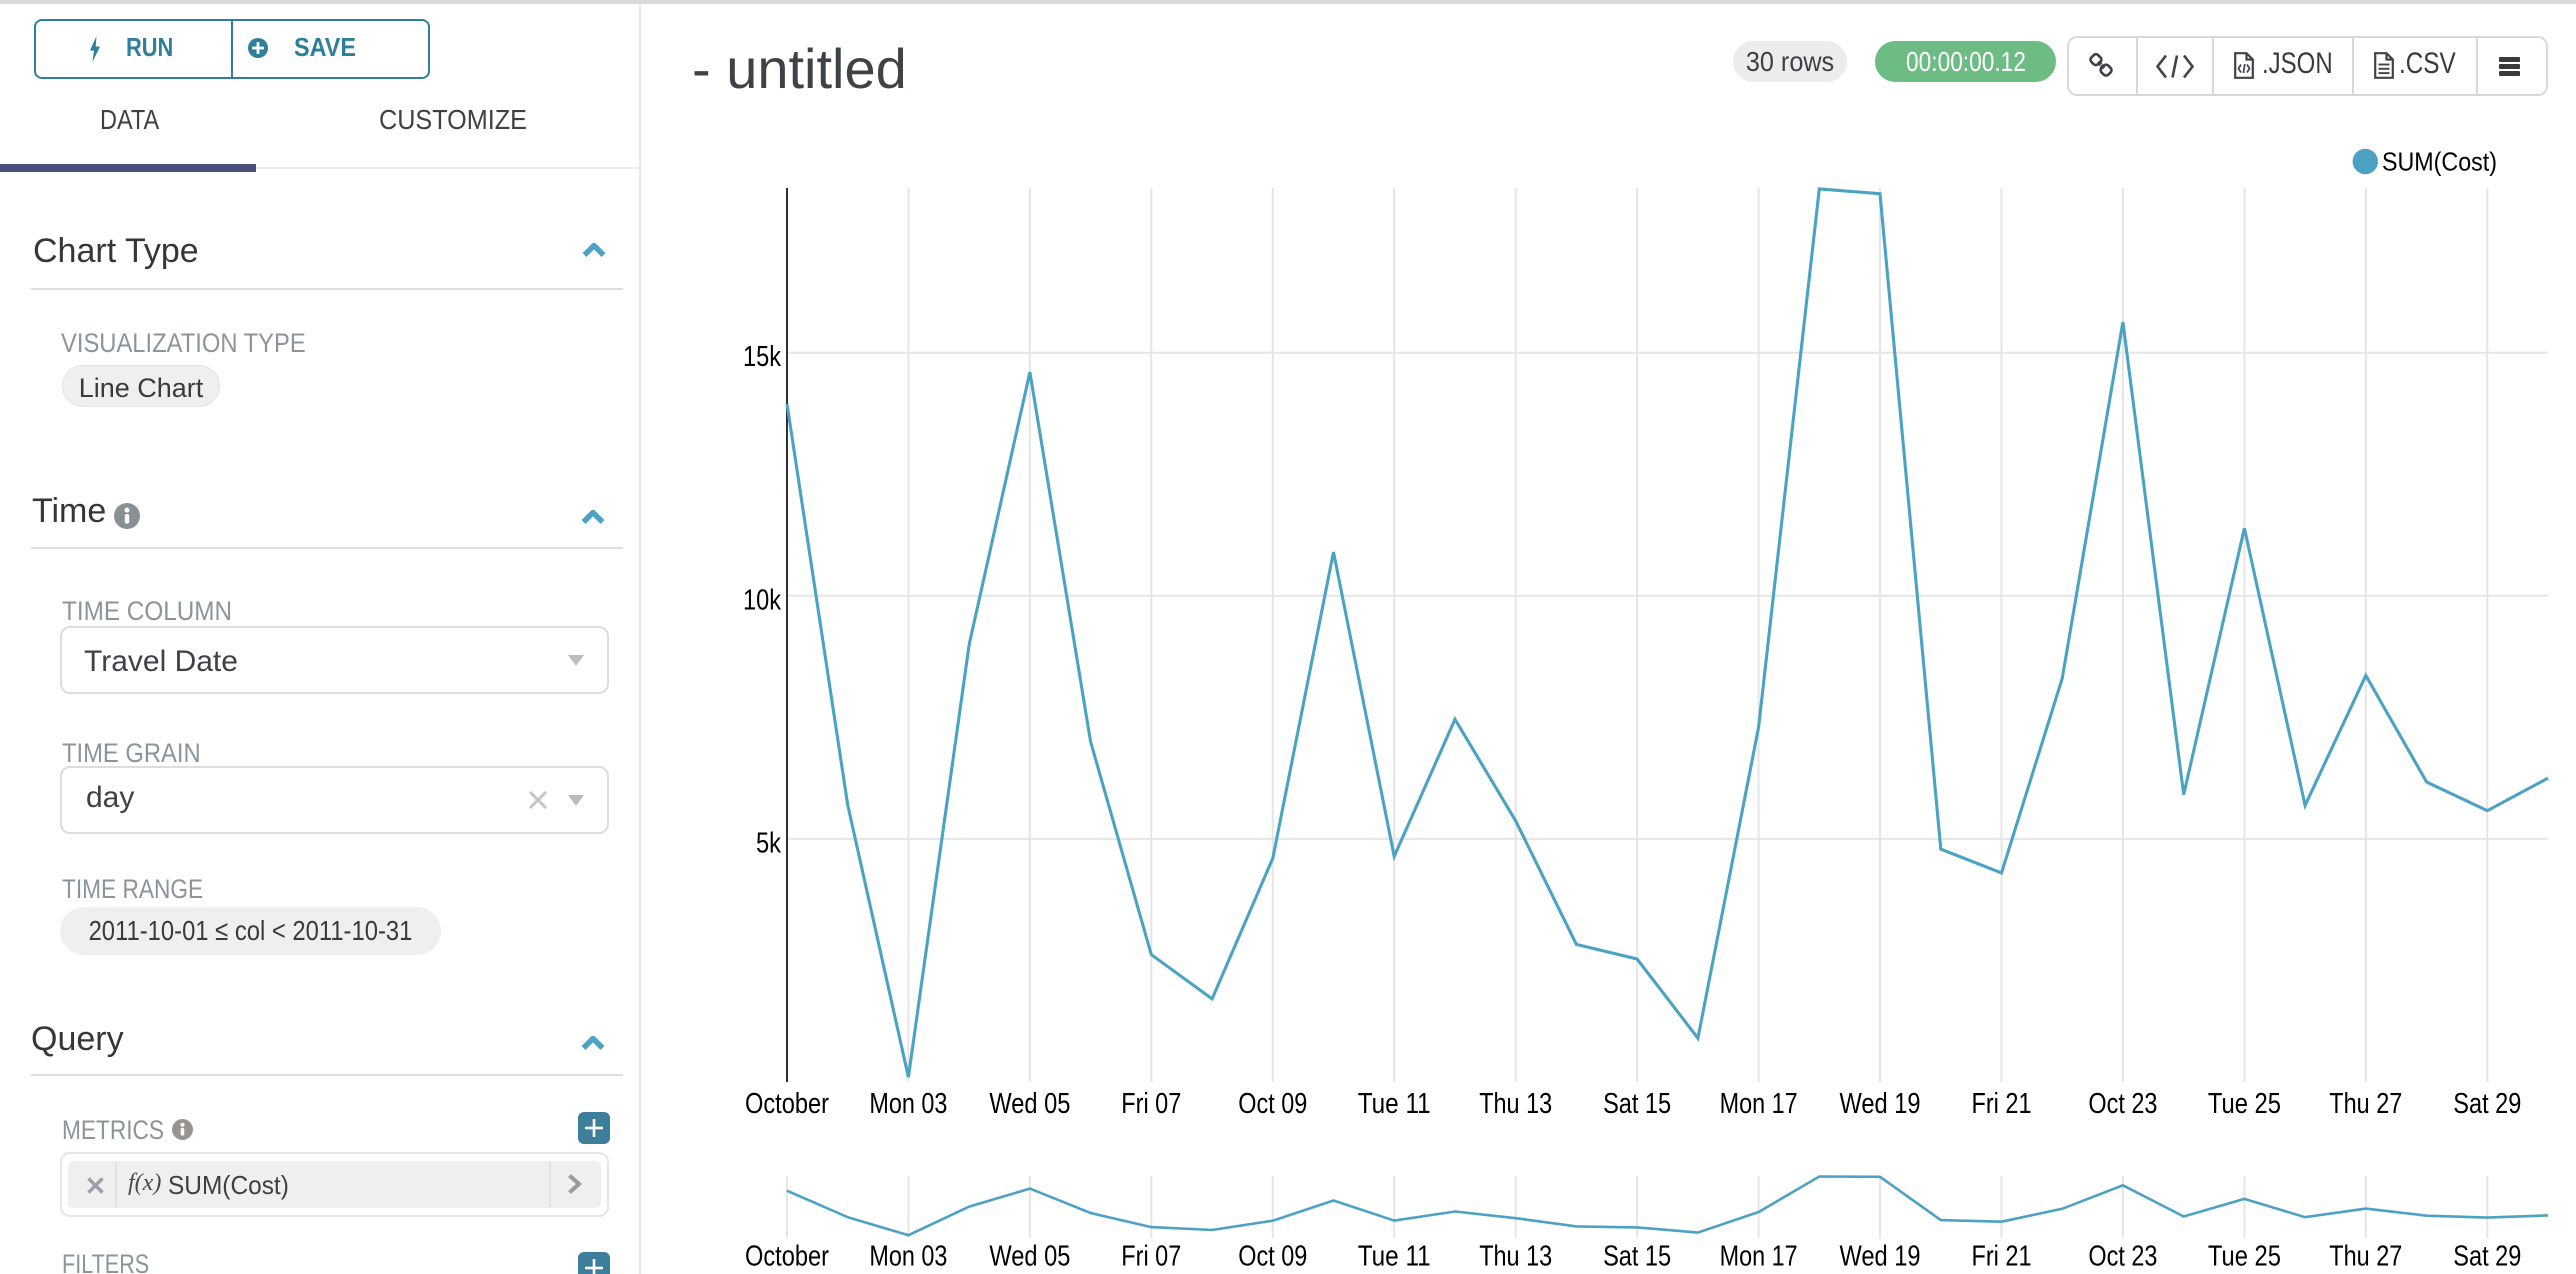 The height and width of the screenshot is (1274, 2576). I want to click on svg-text: SUM(Cost), so click(2439, 162).